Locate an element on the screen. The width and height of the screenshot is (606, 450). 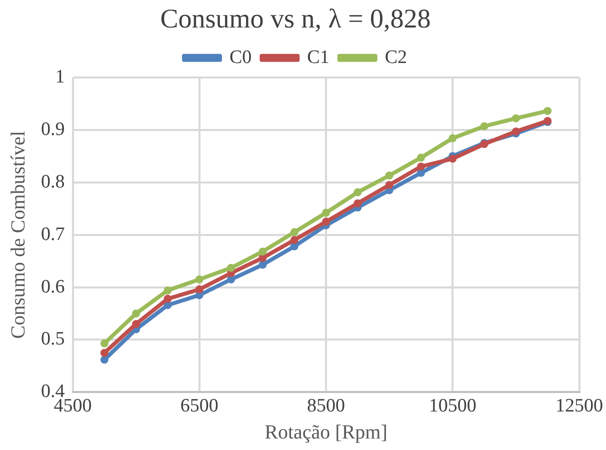
x-tick-label: 8500 is located at coordinates (326, 406).